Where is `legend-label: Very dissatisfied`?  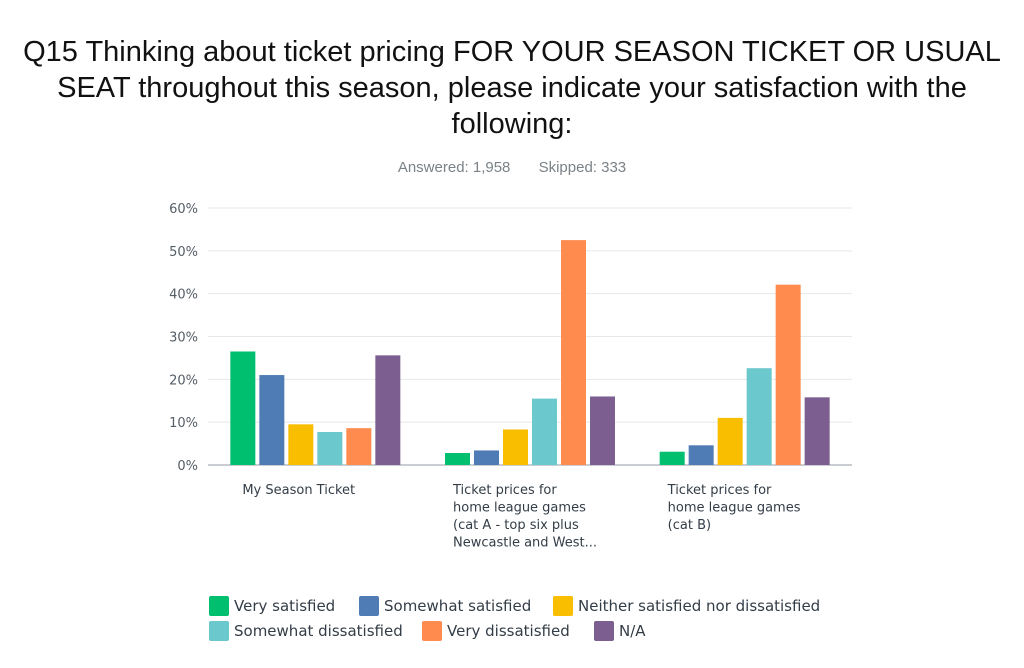
legend-label: Very dissatisfied is located at coordinates (508, 631).